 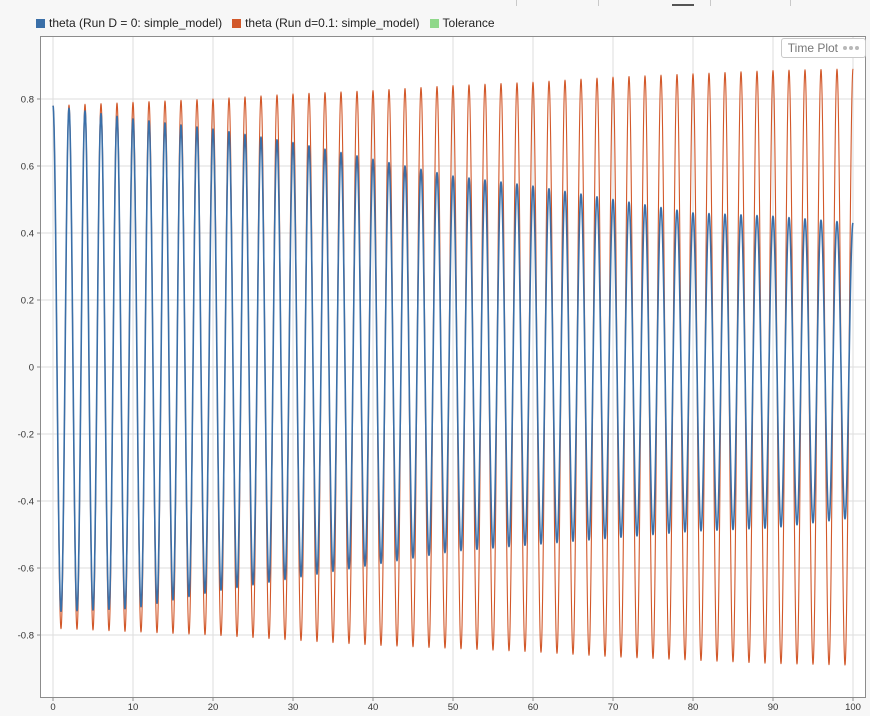 I want to click on y-tick-label: -0.2, so click(x=26, y=435).